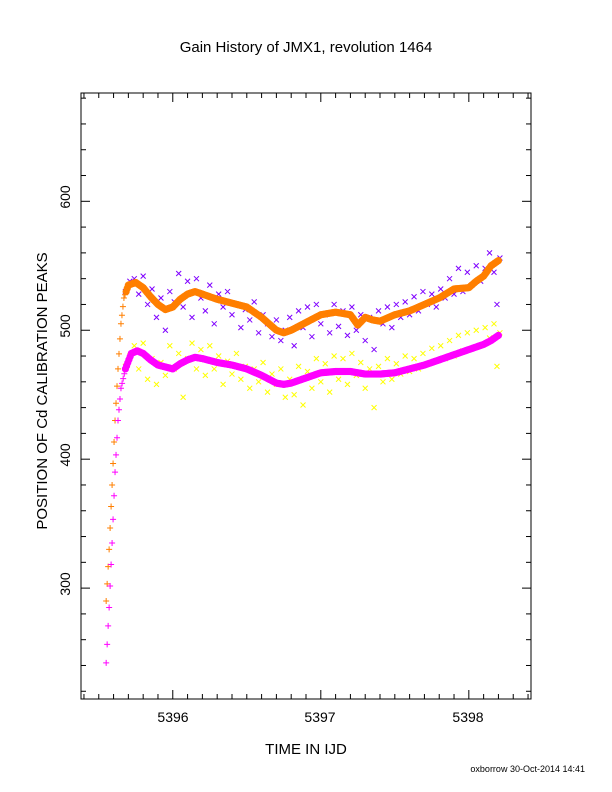 The height and width of the screenshot is (792, 612). I want to click on x-axis-label: TIME IN IJD, so click(306, 749).